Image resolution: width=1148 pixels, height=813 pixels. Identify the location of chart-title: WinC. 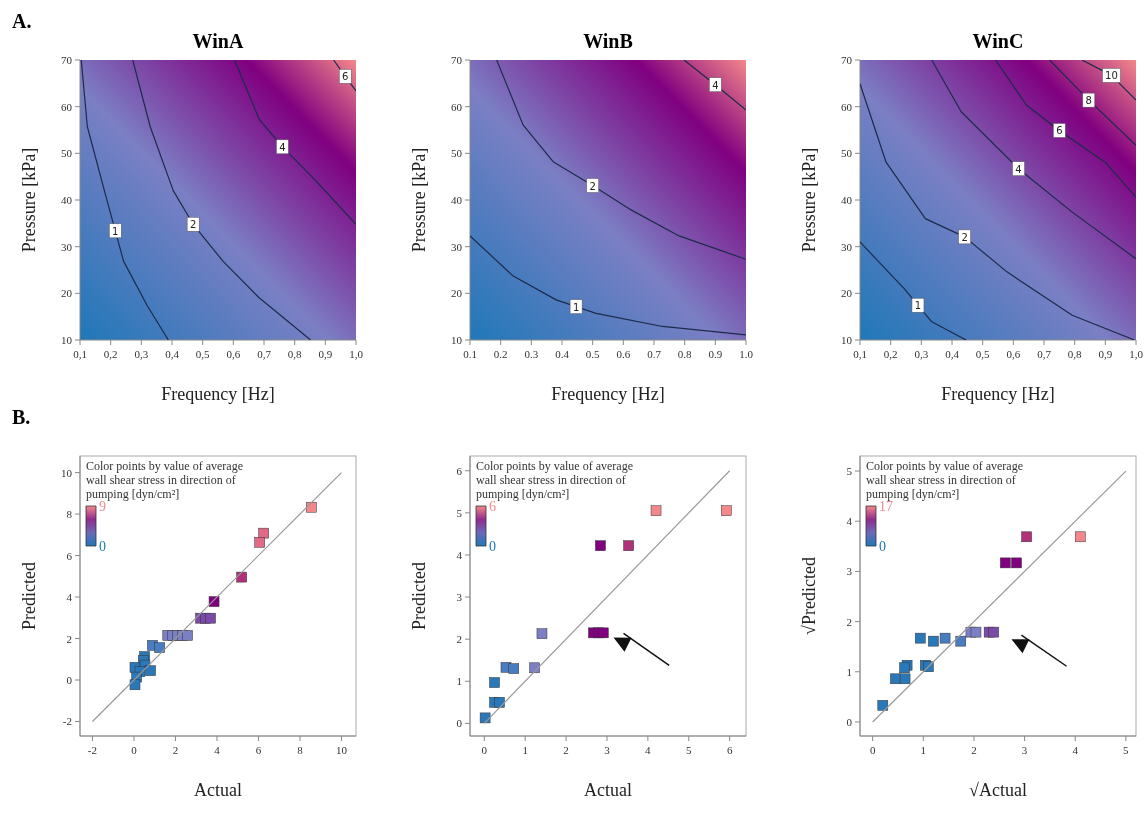
(998, 41).